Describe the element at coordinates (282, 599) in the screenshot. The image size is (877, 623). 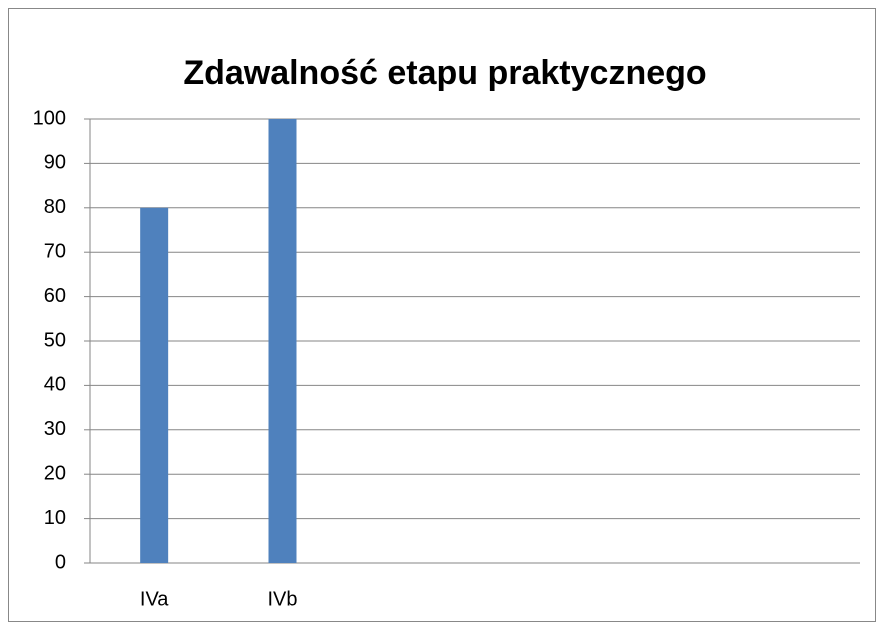
I see `x-tick-label: IVb` at that location.